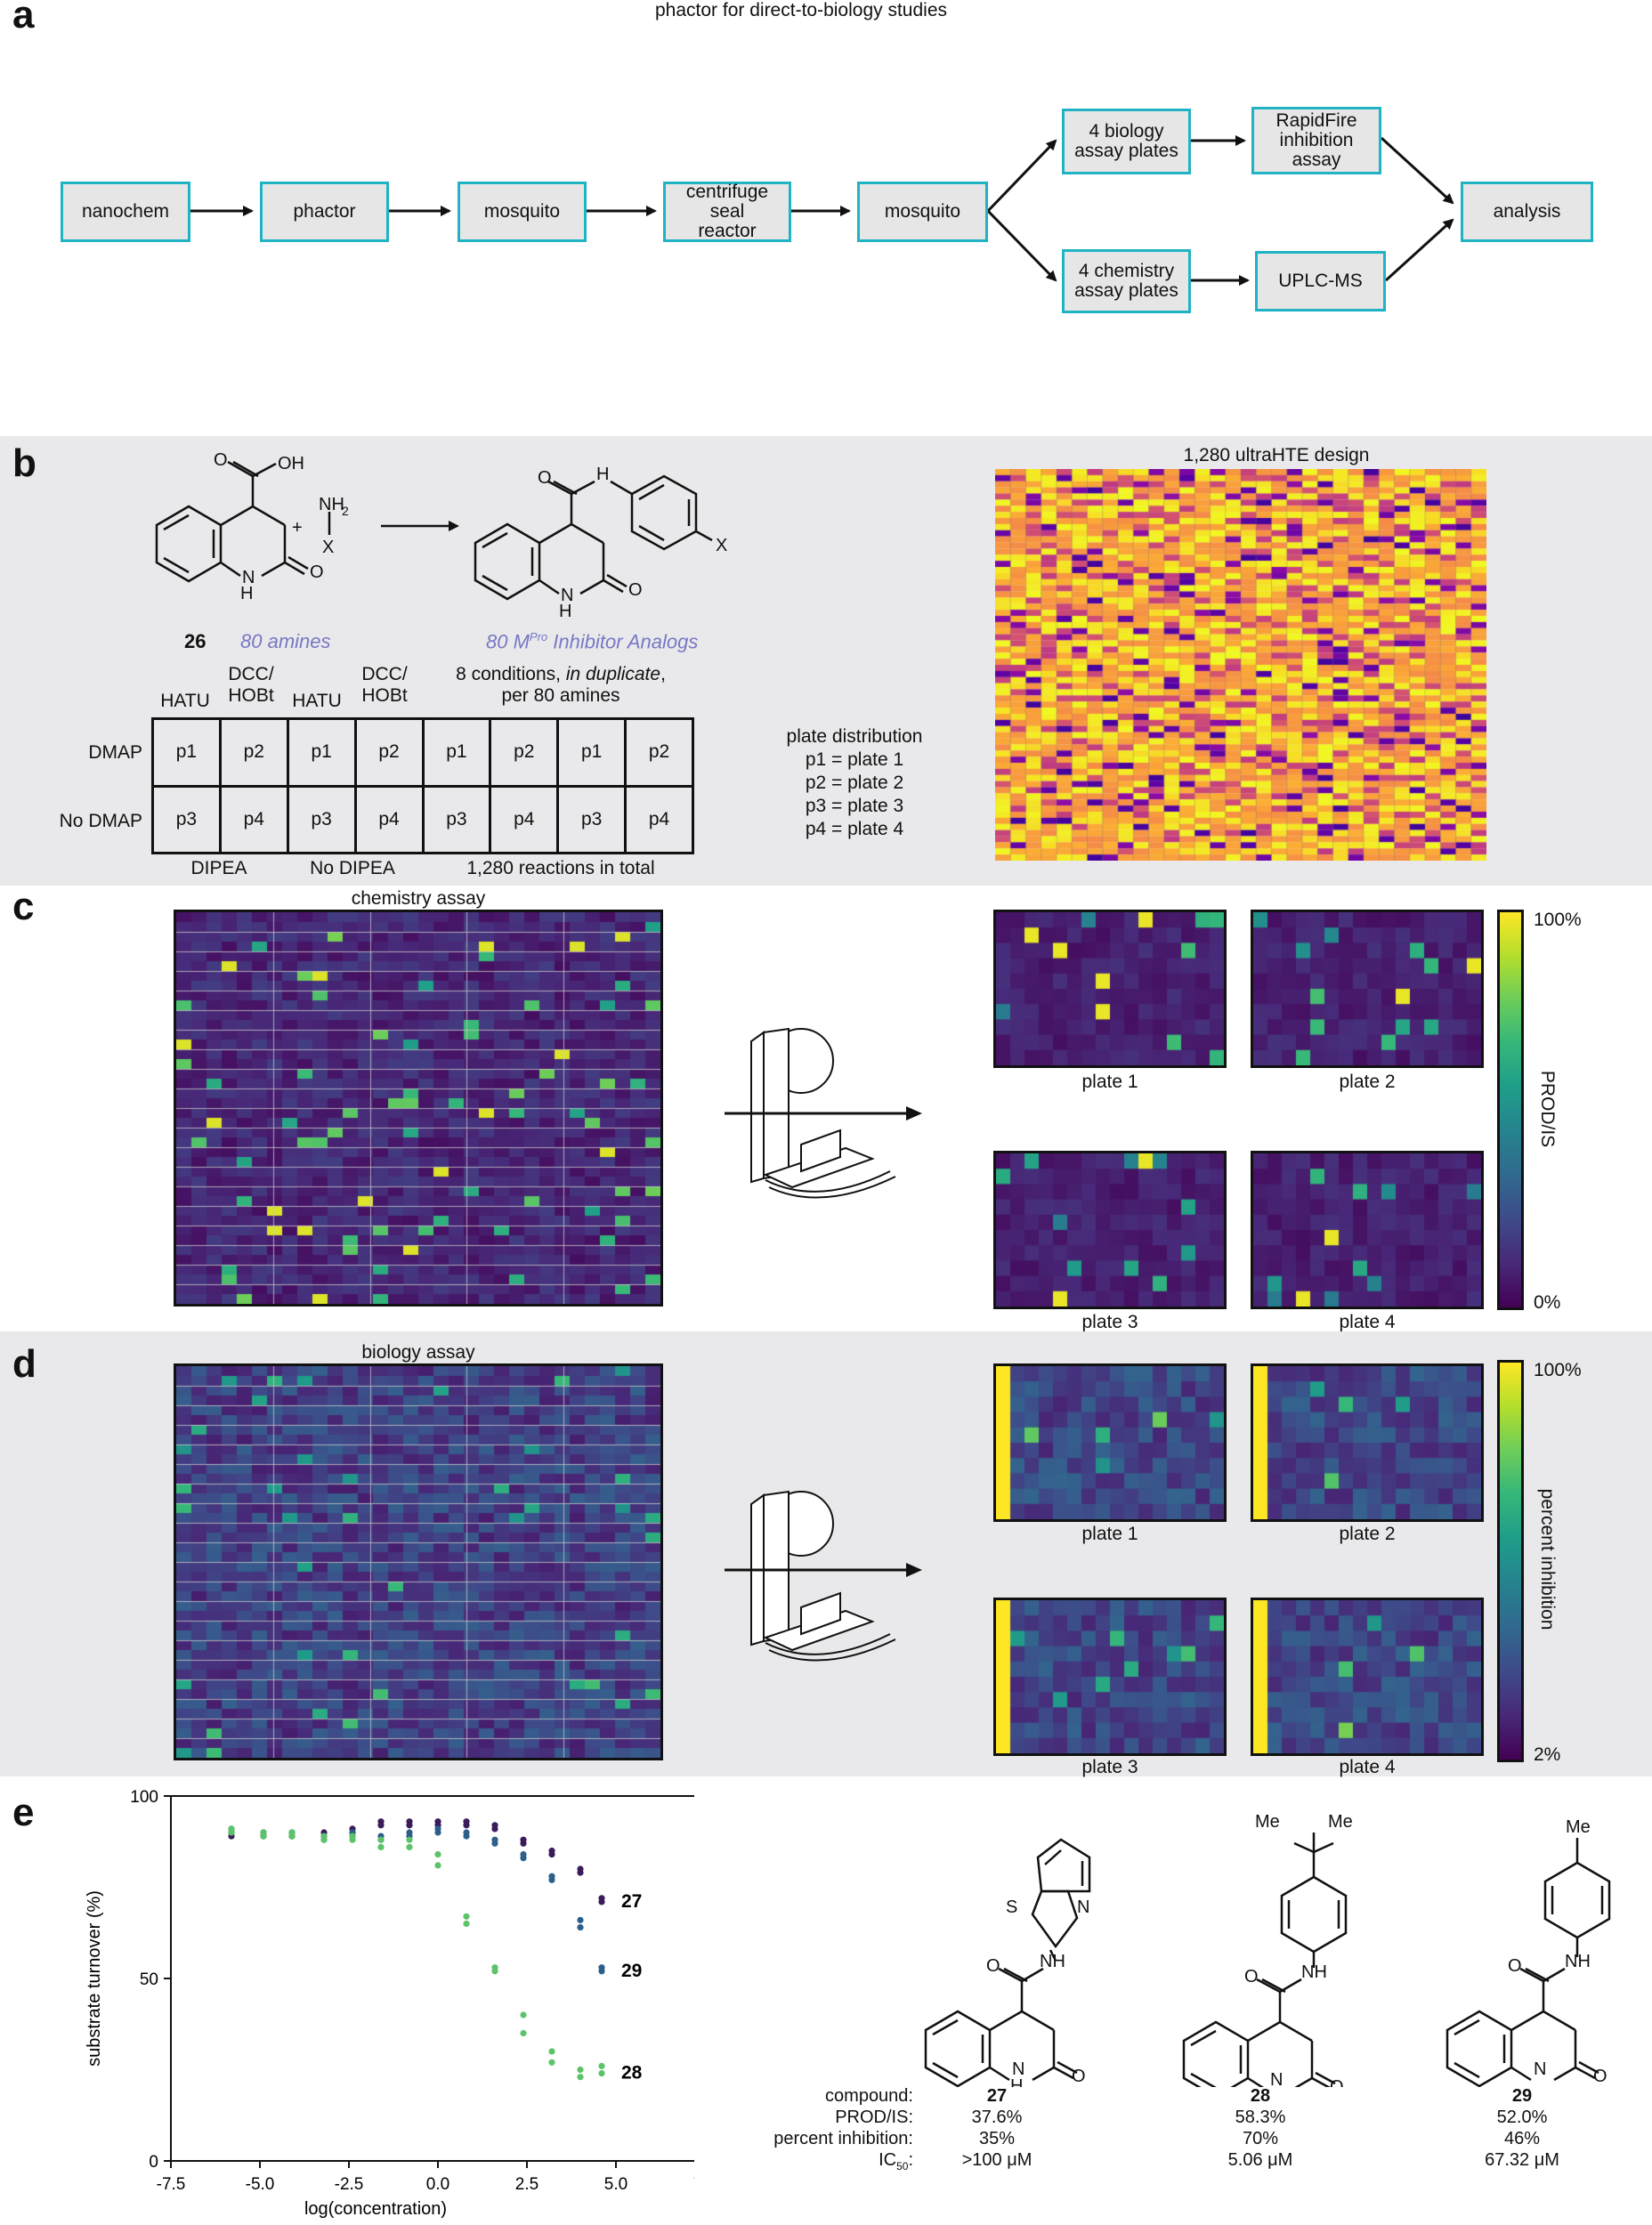 The width and height of the screenshot is (1652, 2225). What do you see at coordinates (1260, 2117) in the screenshot?
I see `compound-28-prod-is: 58.3%` at bounding box center [1260, 2117].